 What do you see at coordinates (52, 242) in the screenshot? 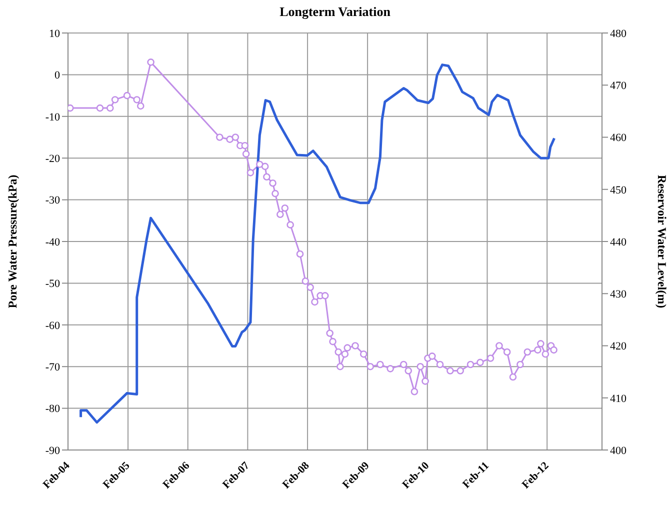
I see `y-tick-label: -40` at bounding box center [52, 242].